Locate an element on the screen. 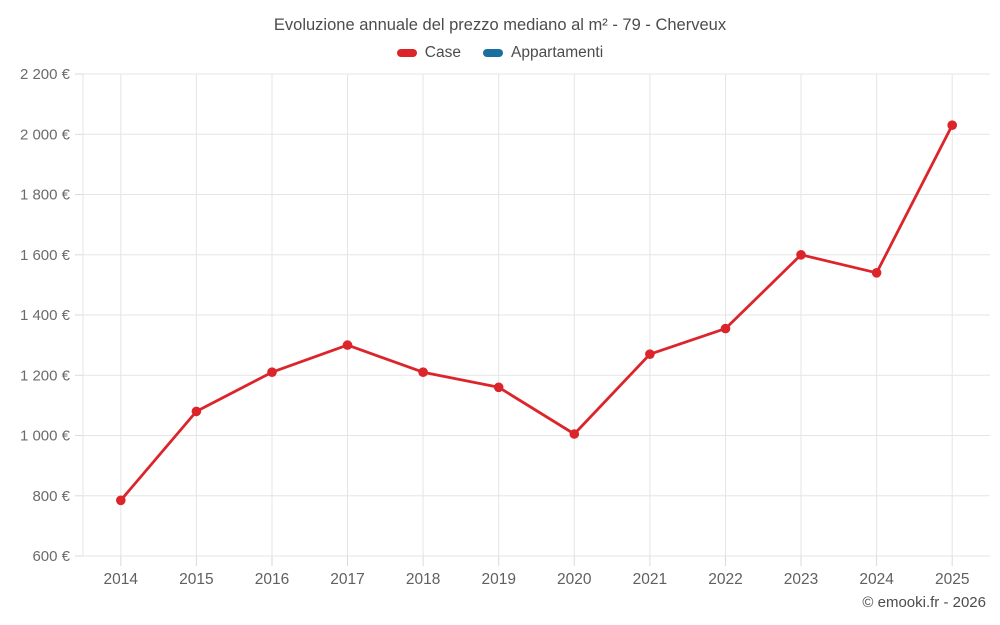 The height and width of the screenshot is (625, 1000). x-axis-label: 2016 is located at coordinates (272, 579).